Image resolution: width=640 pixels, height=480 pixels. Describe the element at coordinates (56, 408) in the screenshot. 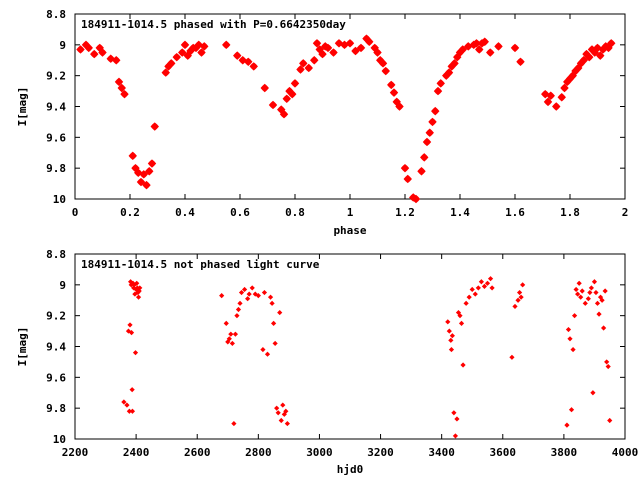

I see `y-tick-label: 9.8` at that location.